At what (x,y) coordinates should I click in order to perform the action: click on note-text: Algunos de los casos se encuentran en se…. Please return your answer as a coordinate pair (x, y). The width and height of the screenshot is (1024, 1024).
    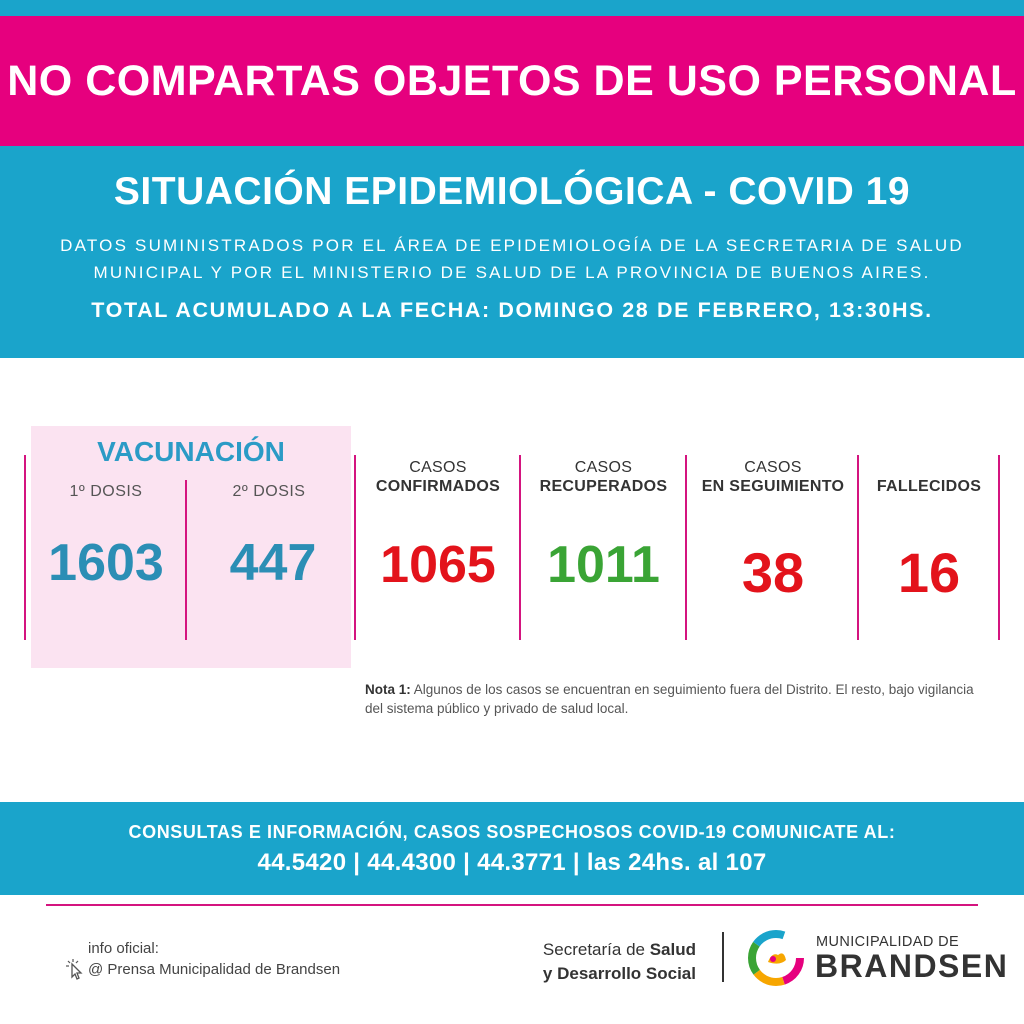
    Looking at the image, I should click on (669, 699).